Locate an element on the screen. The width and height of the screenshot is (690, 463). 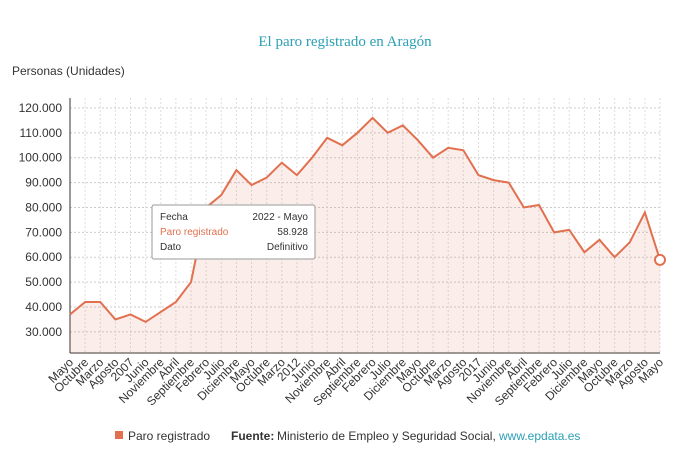
tooltip-key: Dato is located at coordinates (171, 247).